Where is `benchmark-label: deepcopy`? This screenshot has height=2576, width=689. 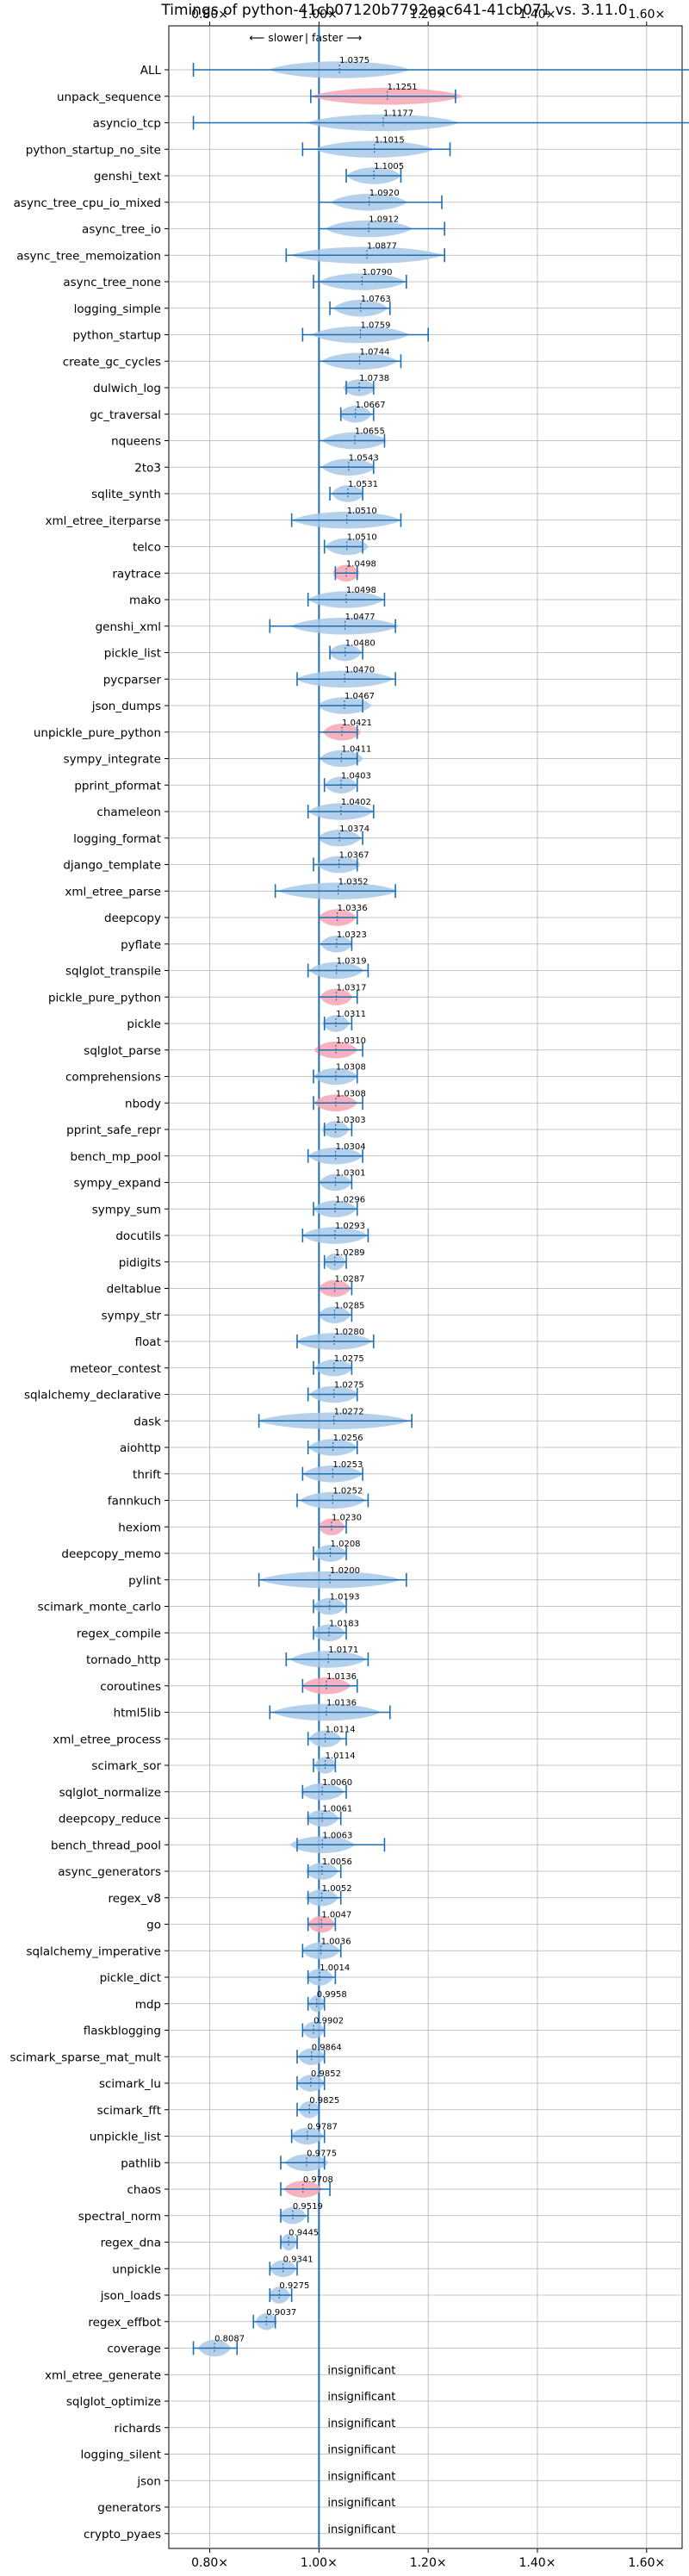
benchmark-label: deepcopy is located at coordinates (132, 919).